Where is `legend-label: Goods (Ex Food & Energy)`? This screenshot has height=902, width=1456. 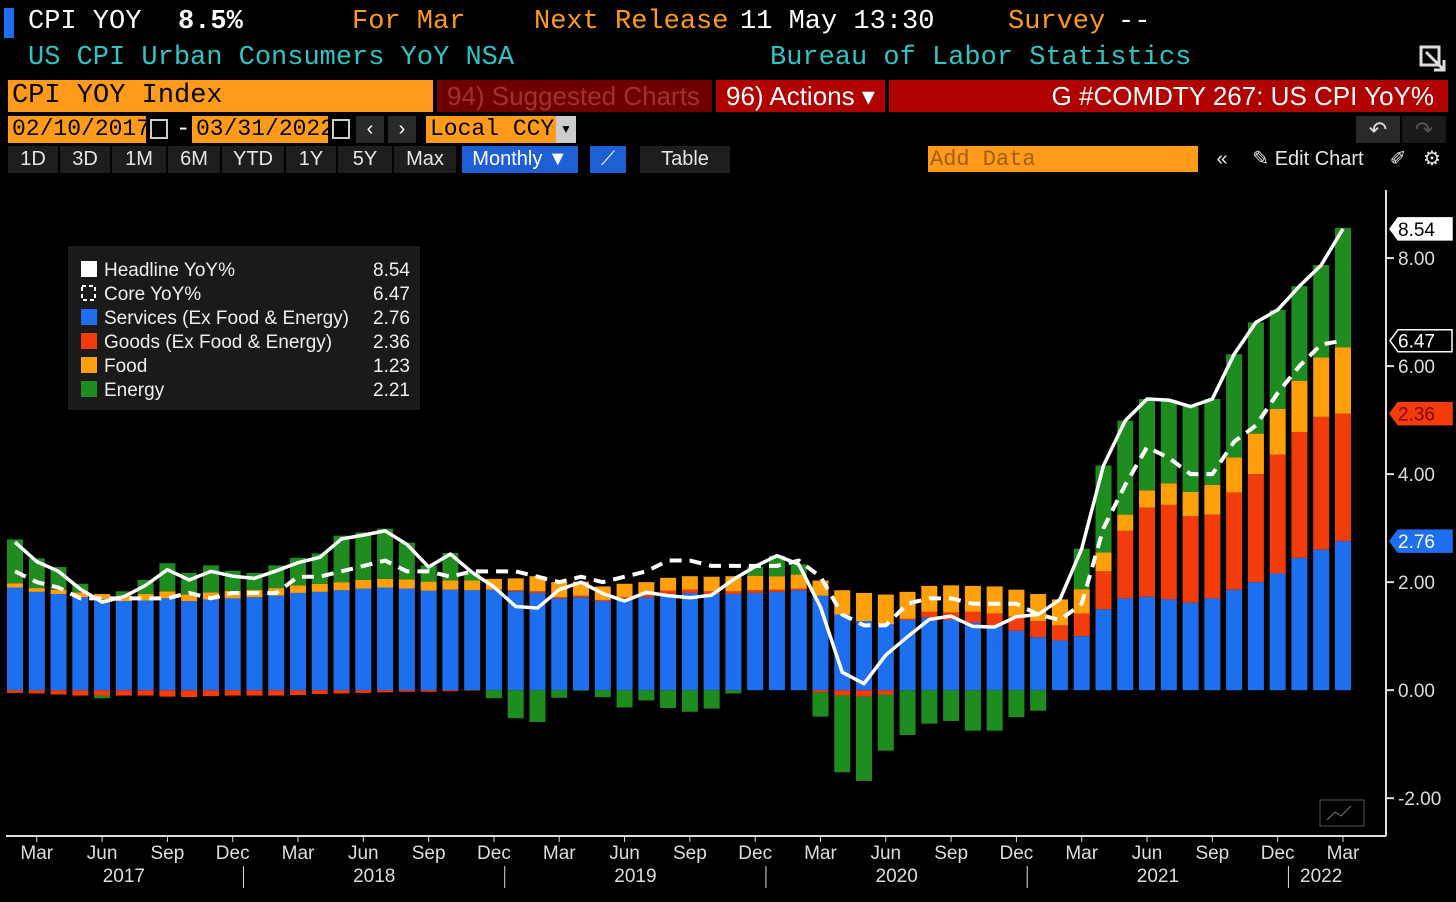 legend-label: Goods (Ex Food & Energy) is located at coordinates (218, 342).